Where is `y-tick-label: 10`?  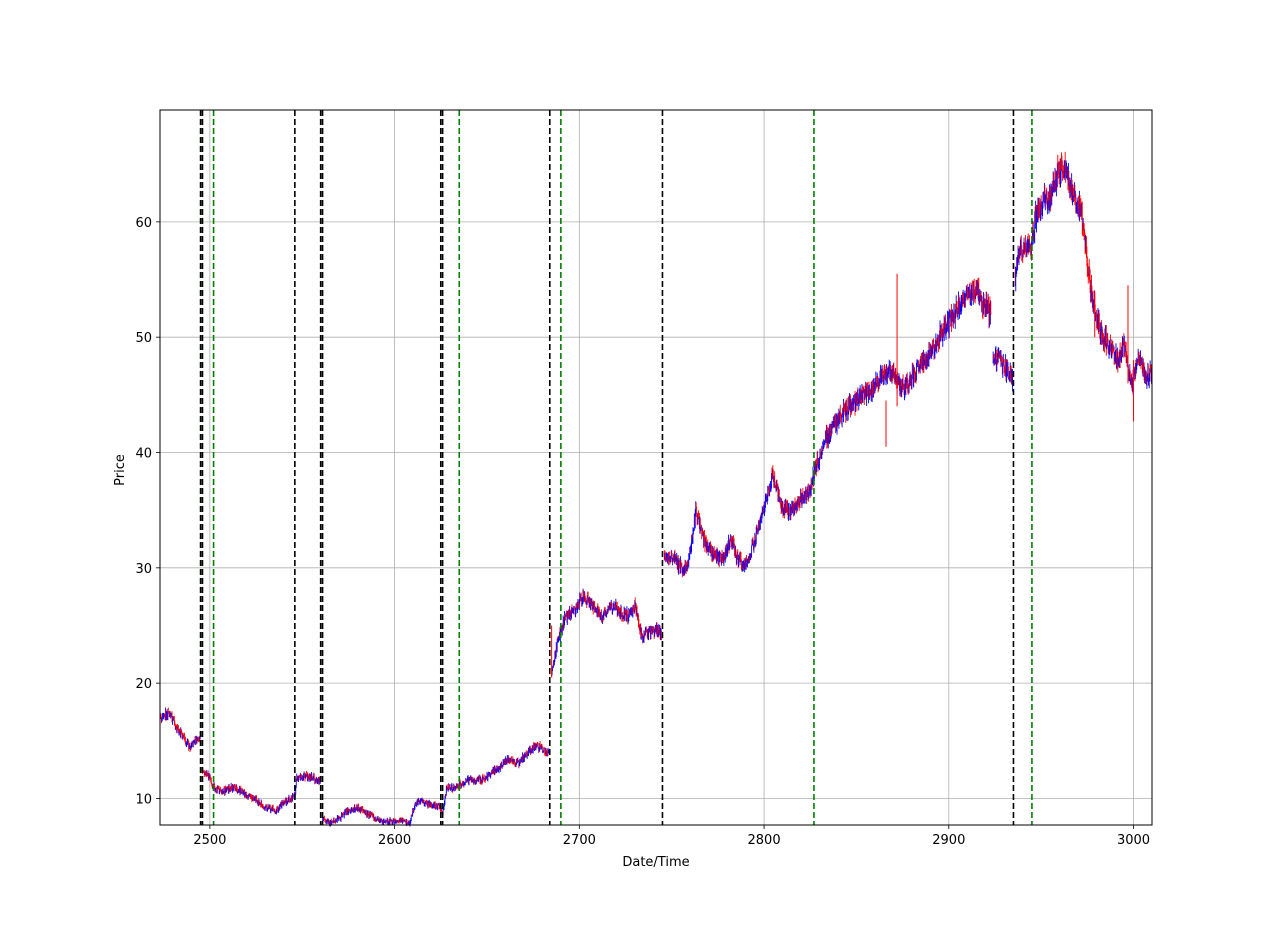
y-tick-label: 10 is located at coordinates (143, 799).